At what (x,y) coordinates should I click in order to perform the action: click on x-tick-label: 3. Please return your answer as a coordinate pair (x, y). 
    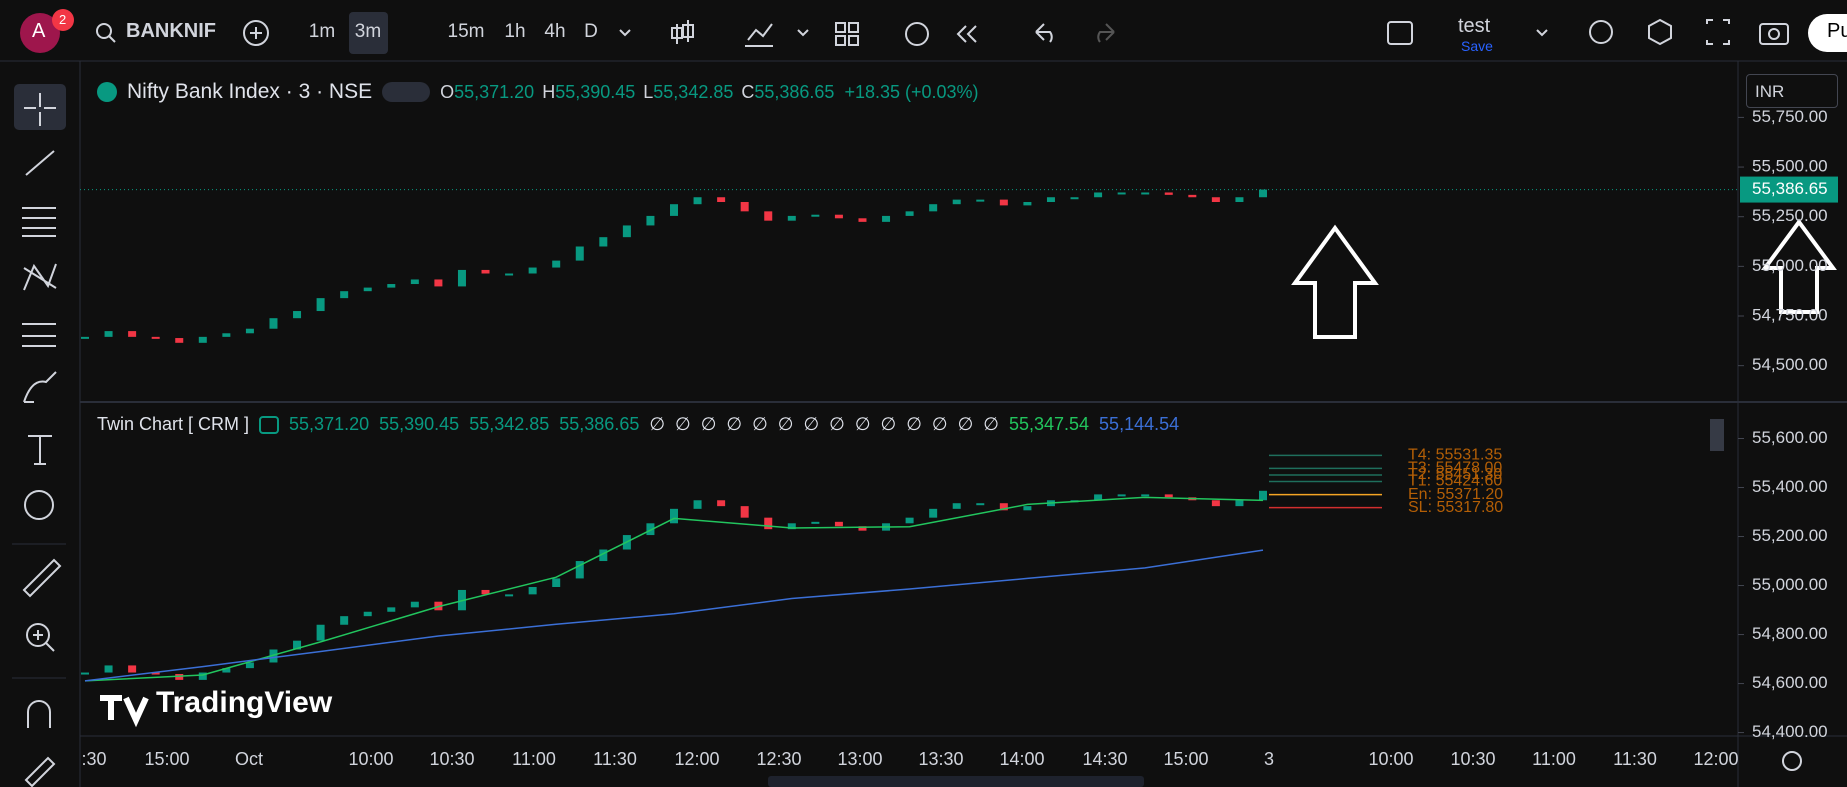
    Looking at the image, I should click on (1269, 759).